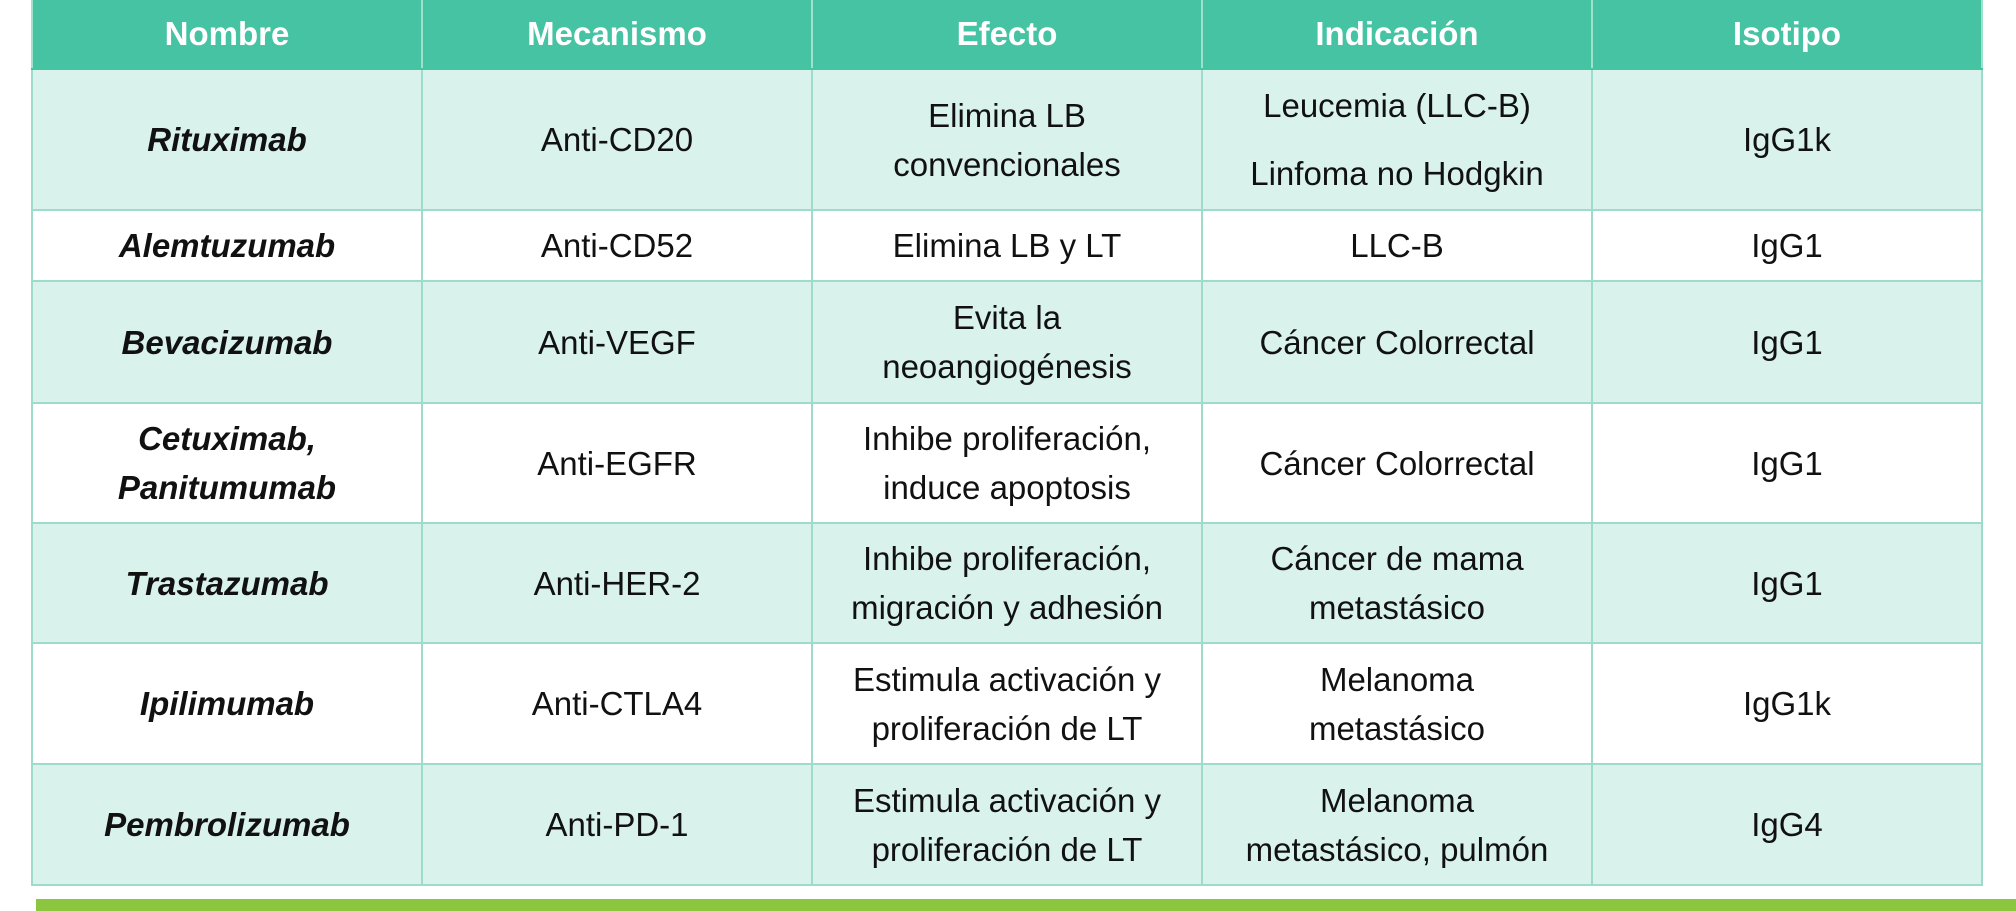  Describe the element at coordinates (1007, 164) in the screenshot. I see `cell-efecto-line: convencionales` at that location.